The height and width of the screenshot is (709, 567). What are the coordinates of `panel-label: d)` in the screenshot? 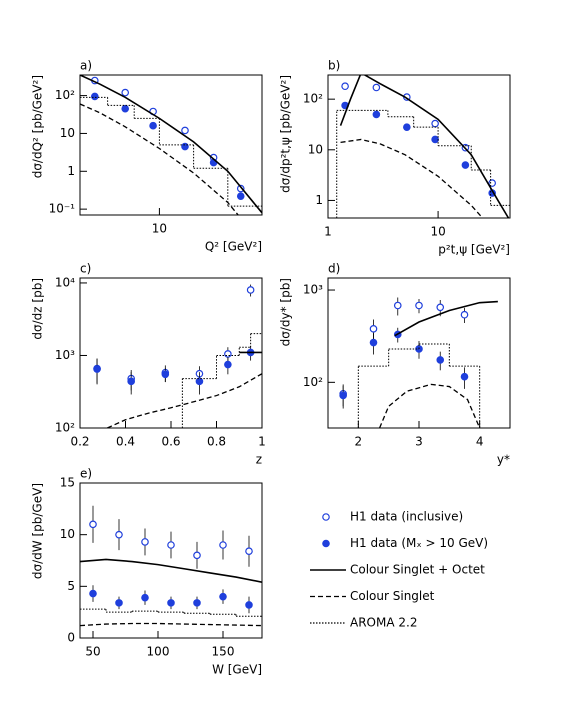 It's located at (334, 269).